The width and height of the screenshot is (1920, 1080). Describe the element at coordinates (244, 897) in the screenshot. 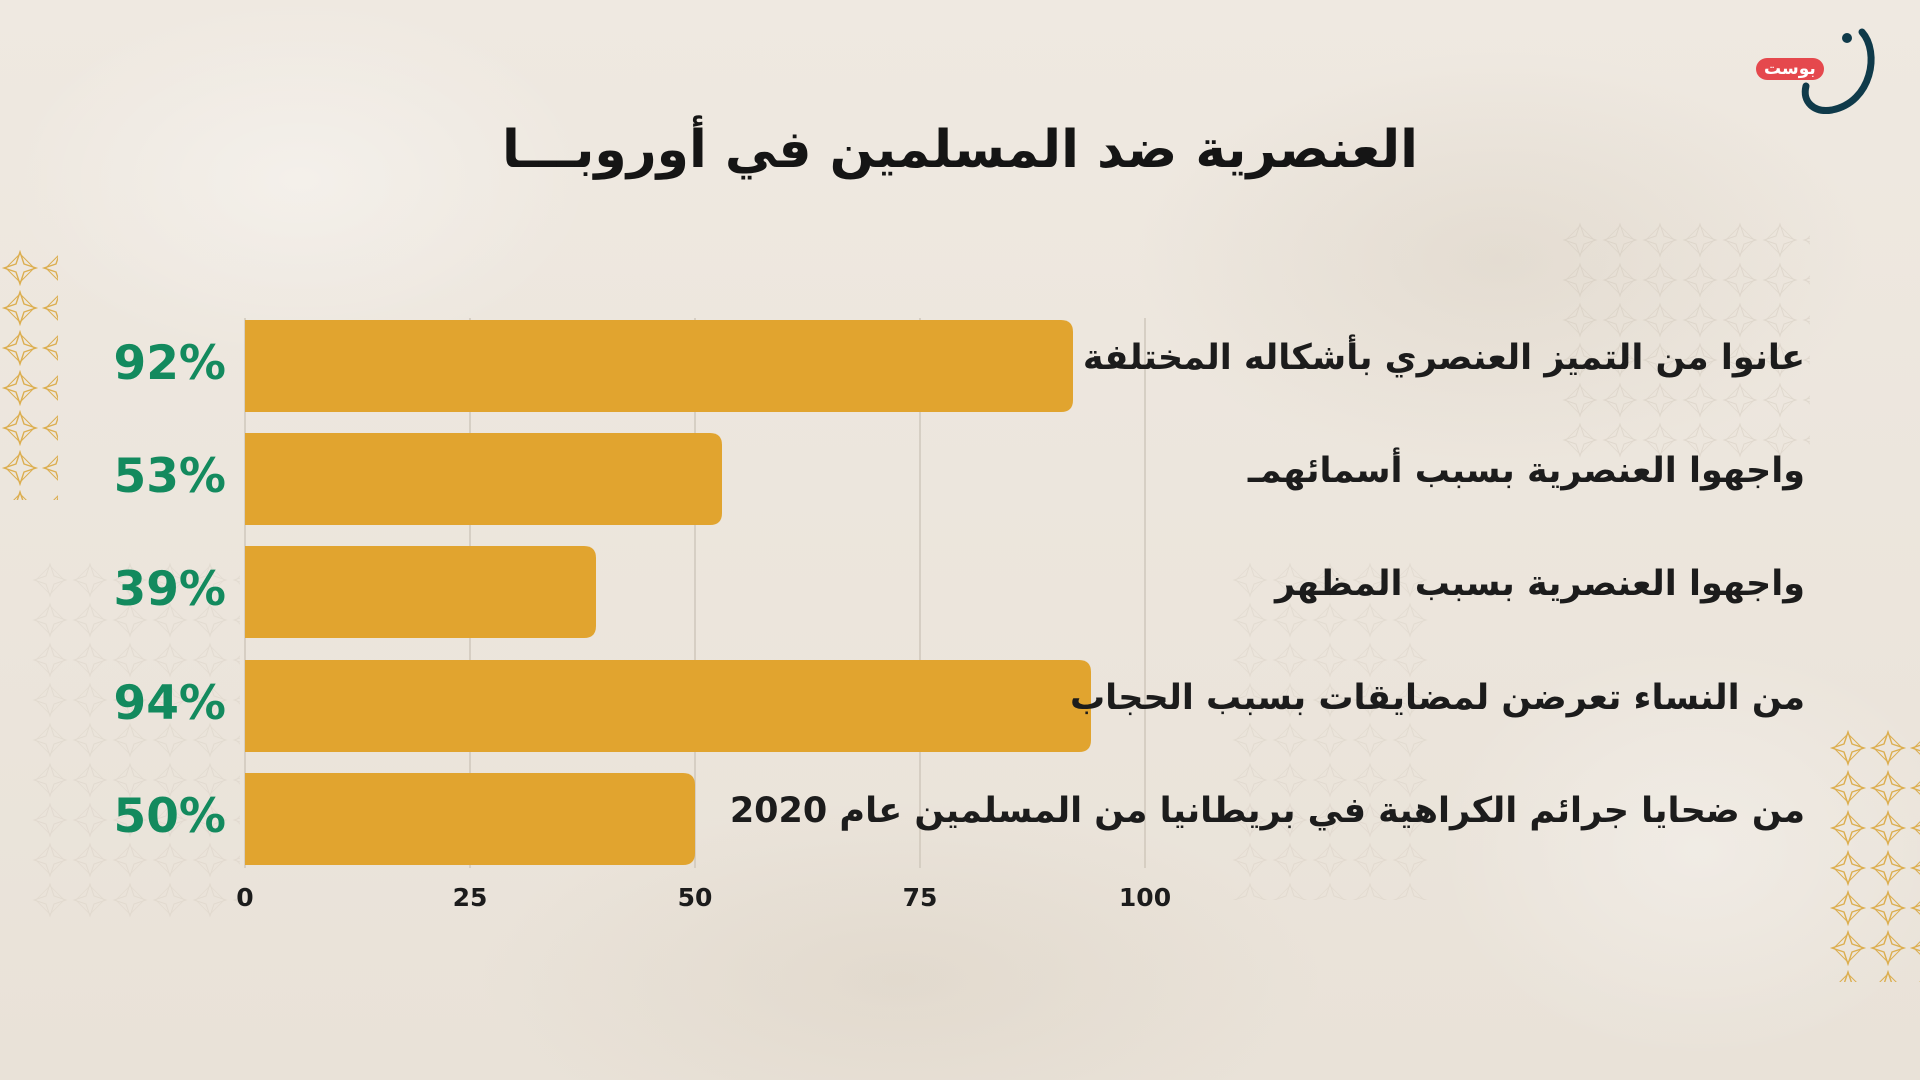

I see `x-tick-label: 0` at that location.